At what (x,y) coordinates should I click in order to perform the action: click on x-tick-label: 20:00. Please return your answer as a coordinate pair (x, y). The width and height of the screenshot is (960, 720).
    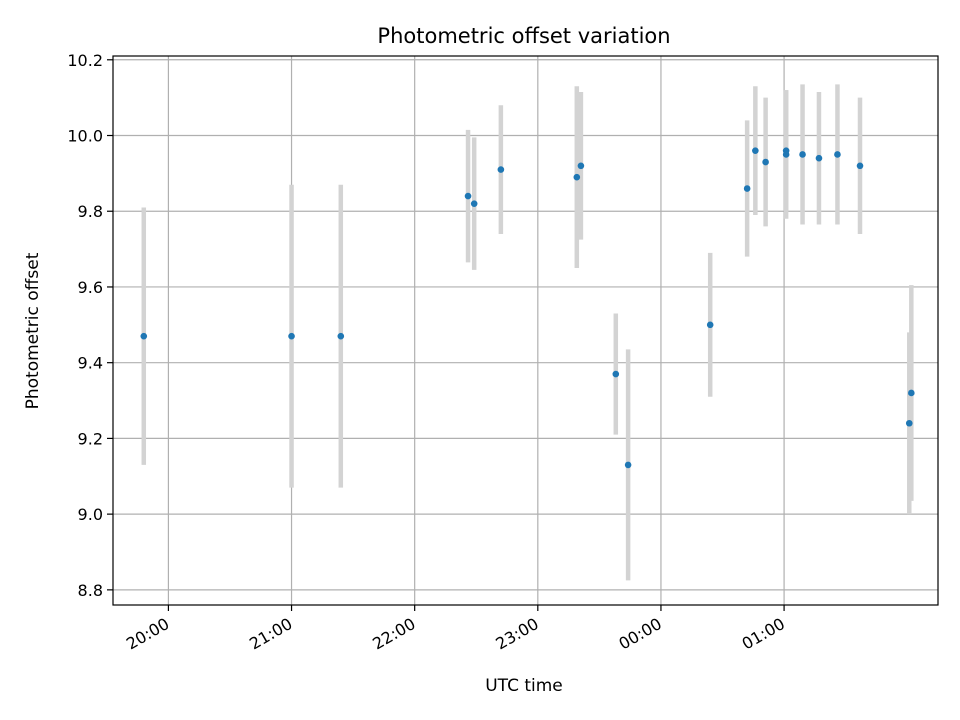
    Looking at the image, I should click on (147, 634).